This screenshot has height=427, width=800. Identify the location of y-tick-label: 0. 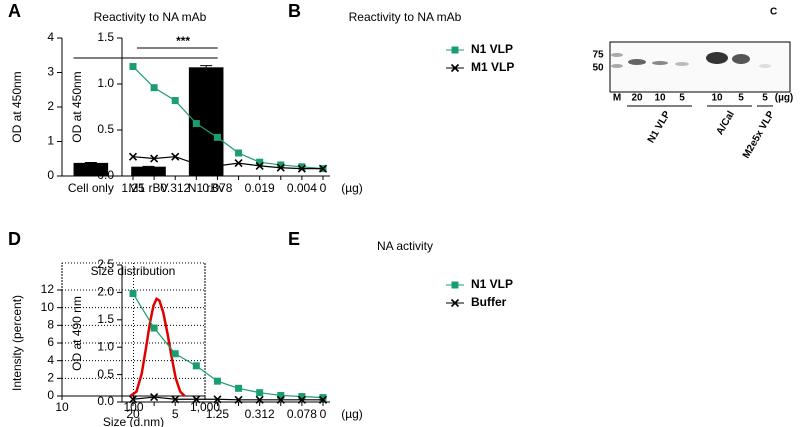
(50, 175).